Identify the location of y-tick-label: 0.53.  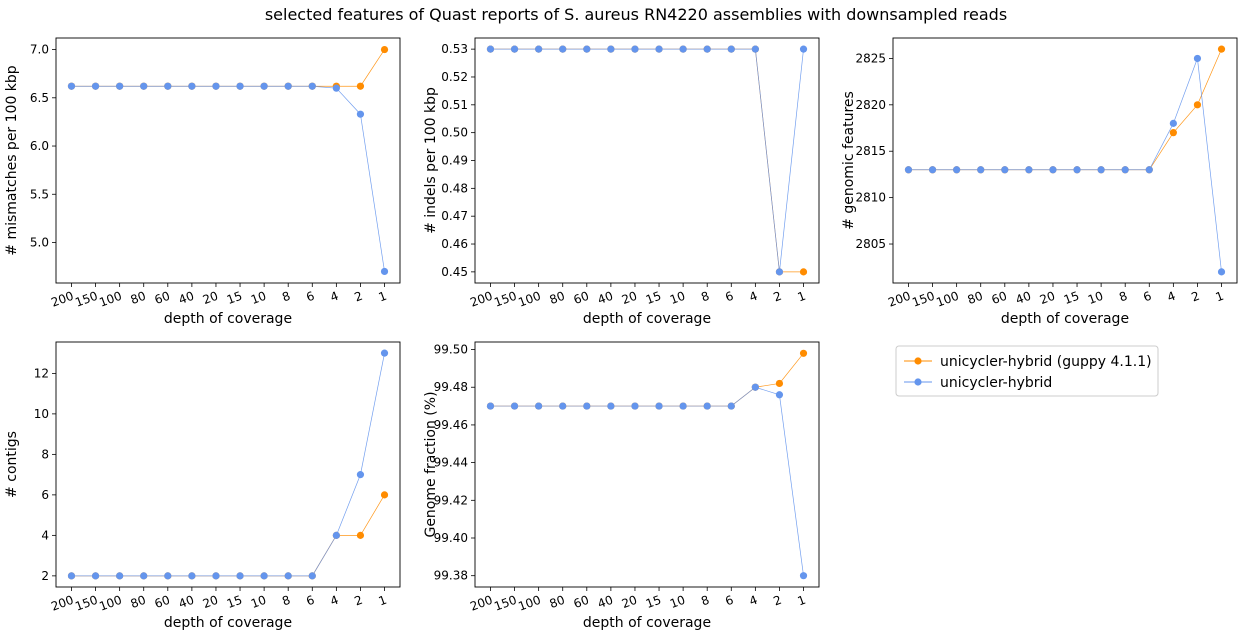
(454, 49).